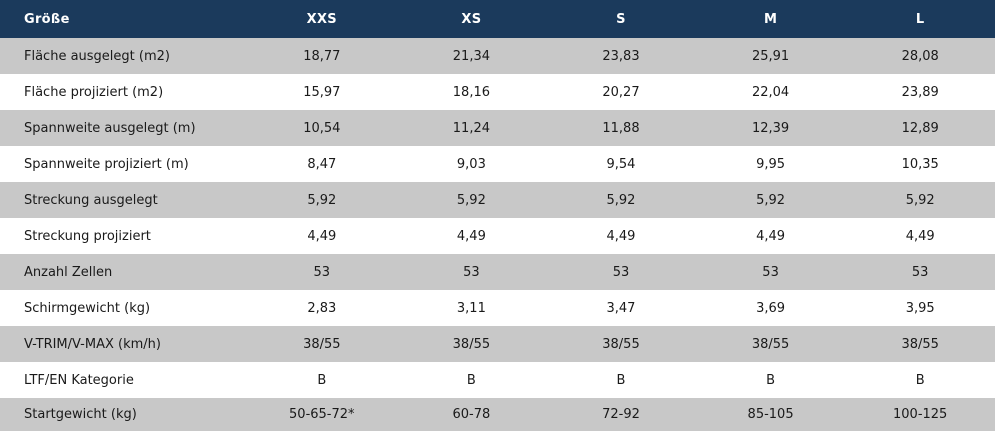  What do you see at coordinates (771, 164) in the screenshot?
I see `table-cell: 9,95` at bounding box center [771, 164].